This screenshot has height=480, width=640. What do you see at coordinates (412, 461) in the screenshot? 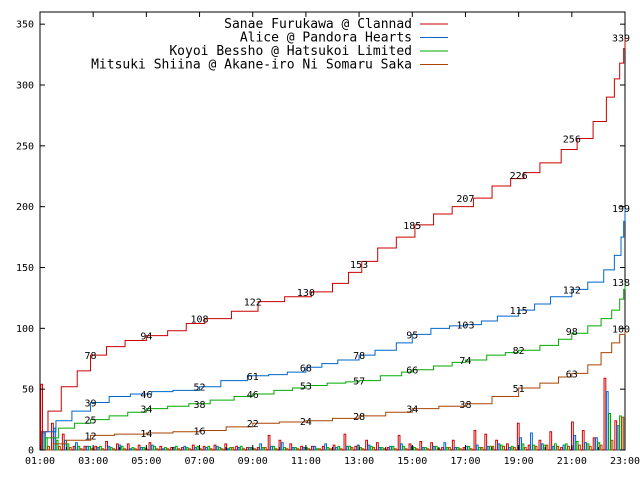
I see `x-tick-label: 15:00` at bounding box center [412, 461].